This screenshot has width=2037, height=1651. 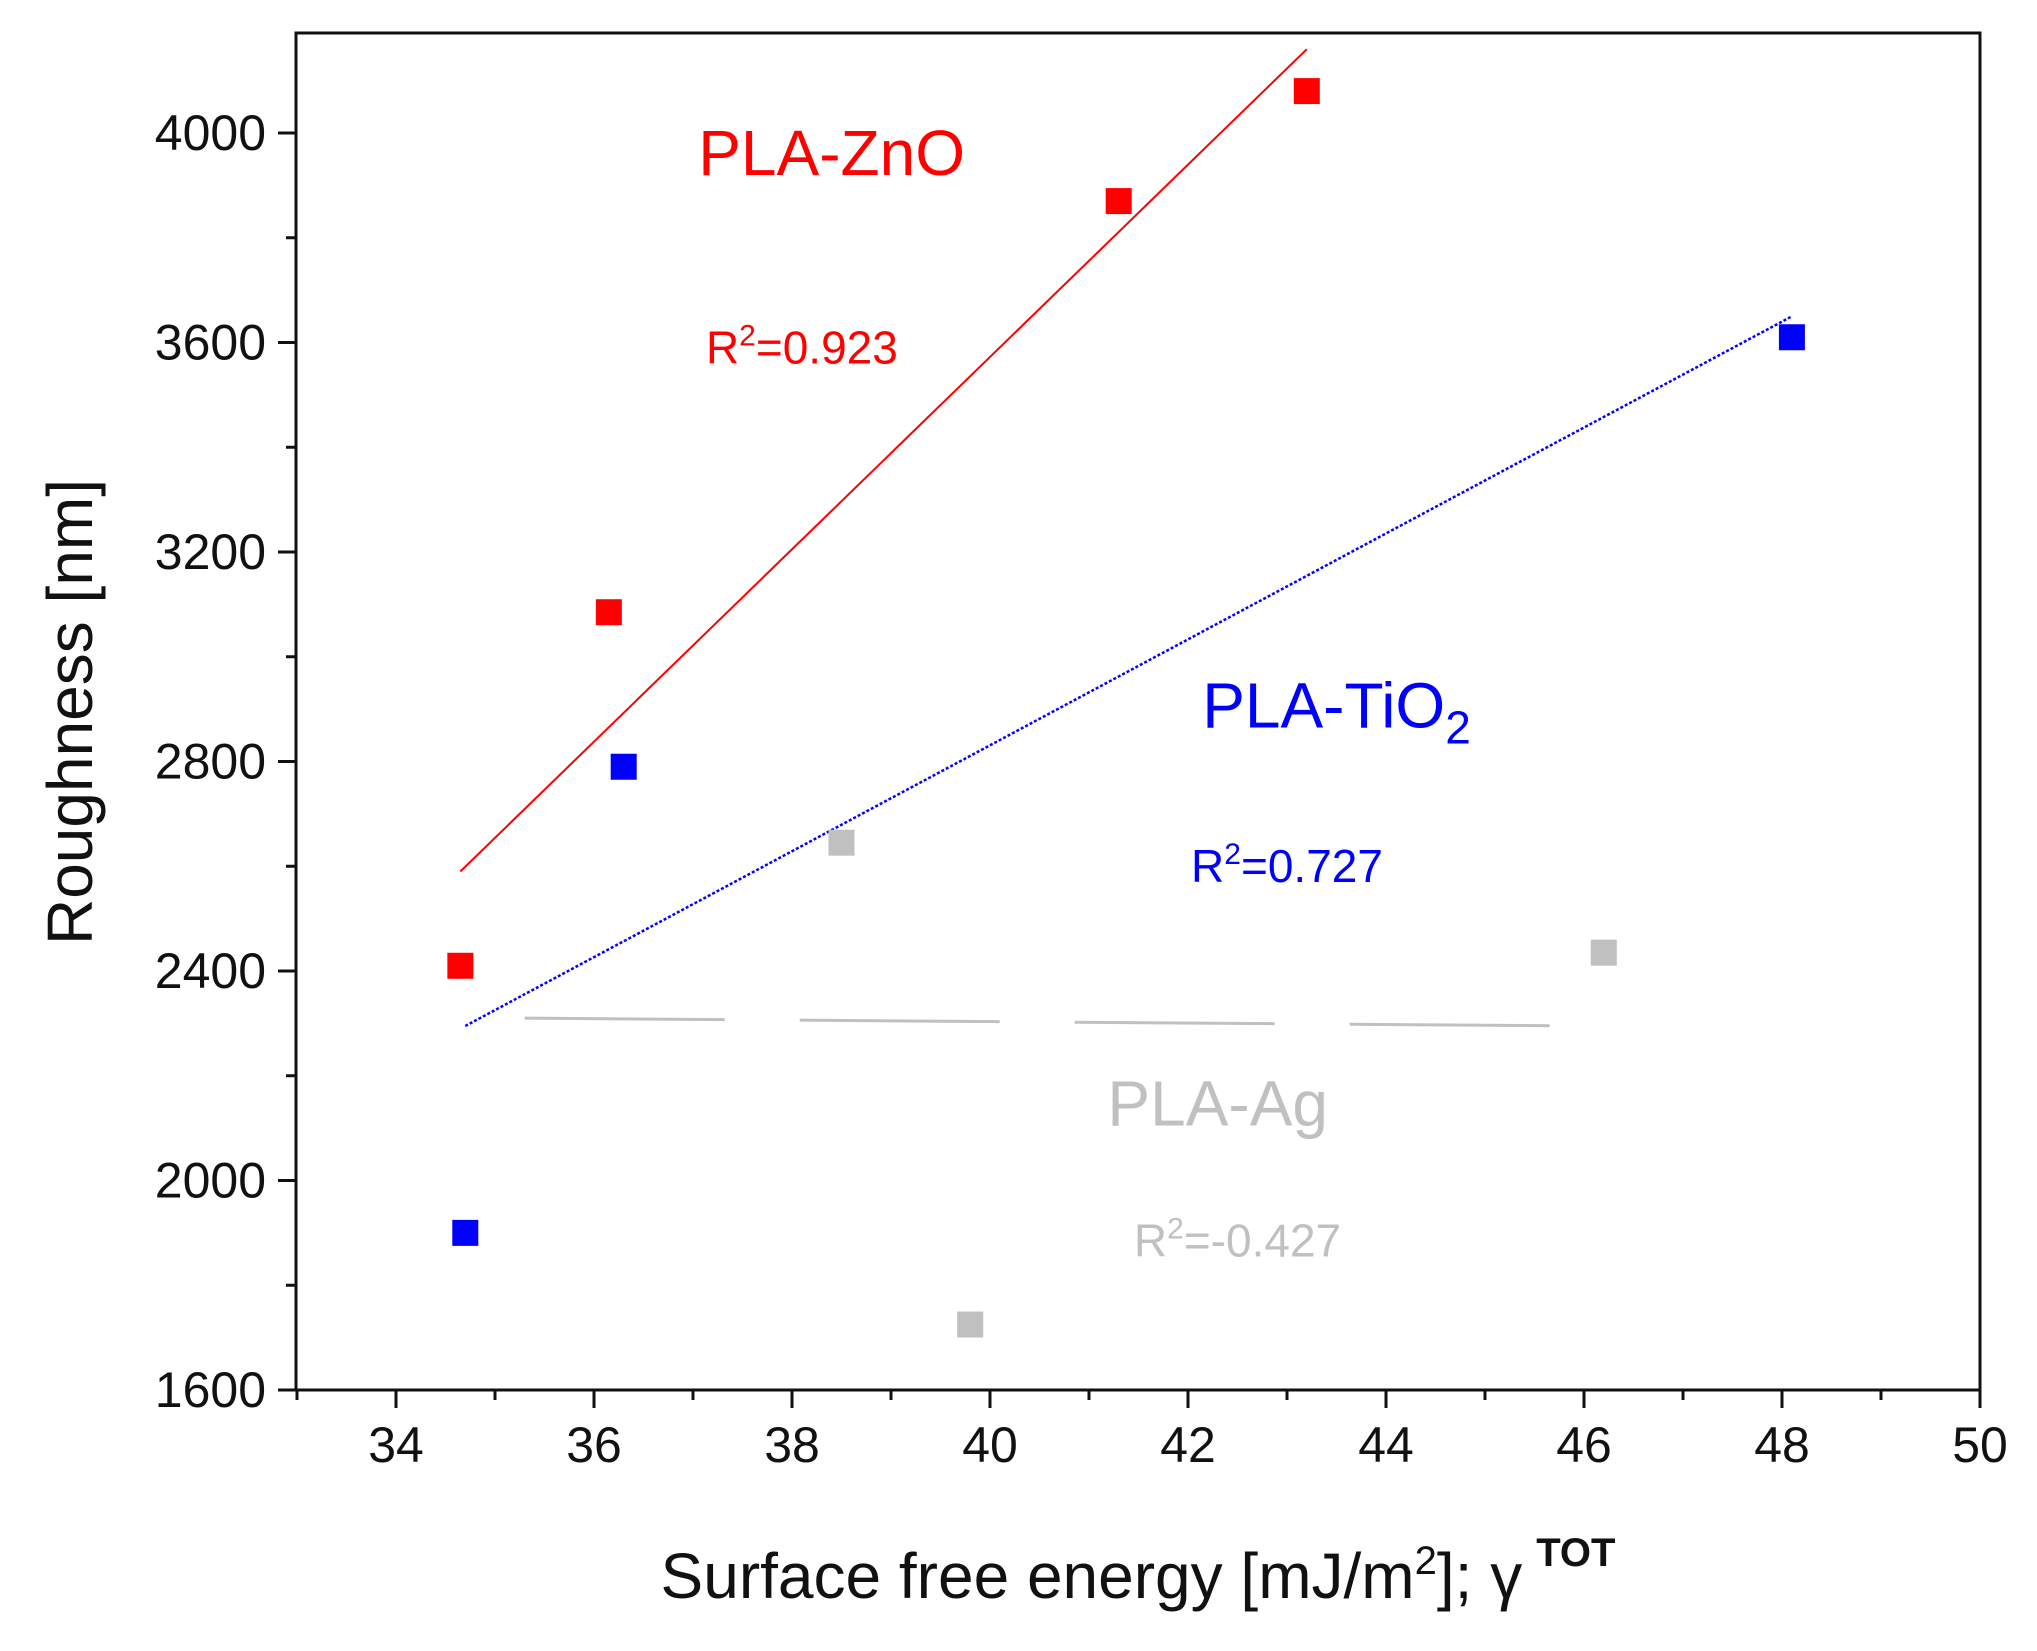 I want to click on r2-label-2: R2=-0.427, so click(x=1237, y=1239).